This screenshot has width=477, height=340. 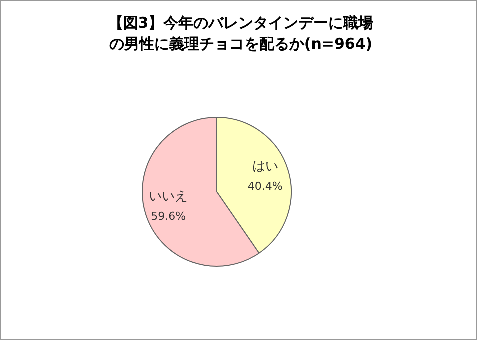 What do you see at coordinates (168, 216) in the screenshot?
I see `data-label: 59.6%` at bounding box center [168, 216].